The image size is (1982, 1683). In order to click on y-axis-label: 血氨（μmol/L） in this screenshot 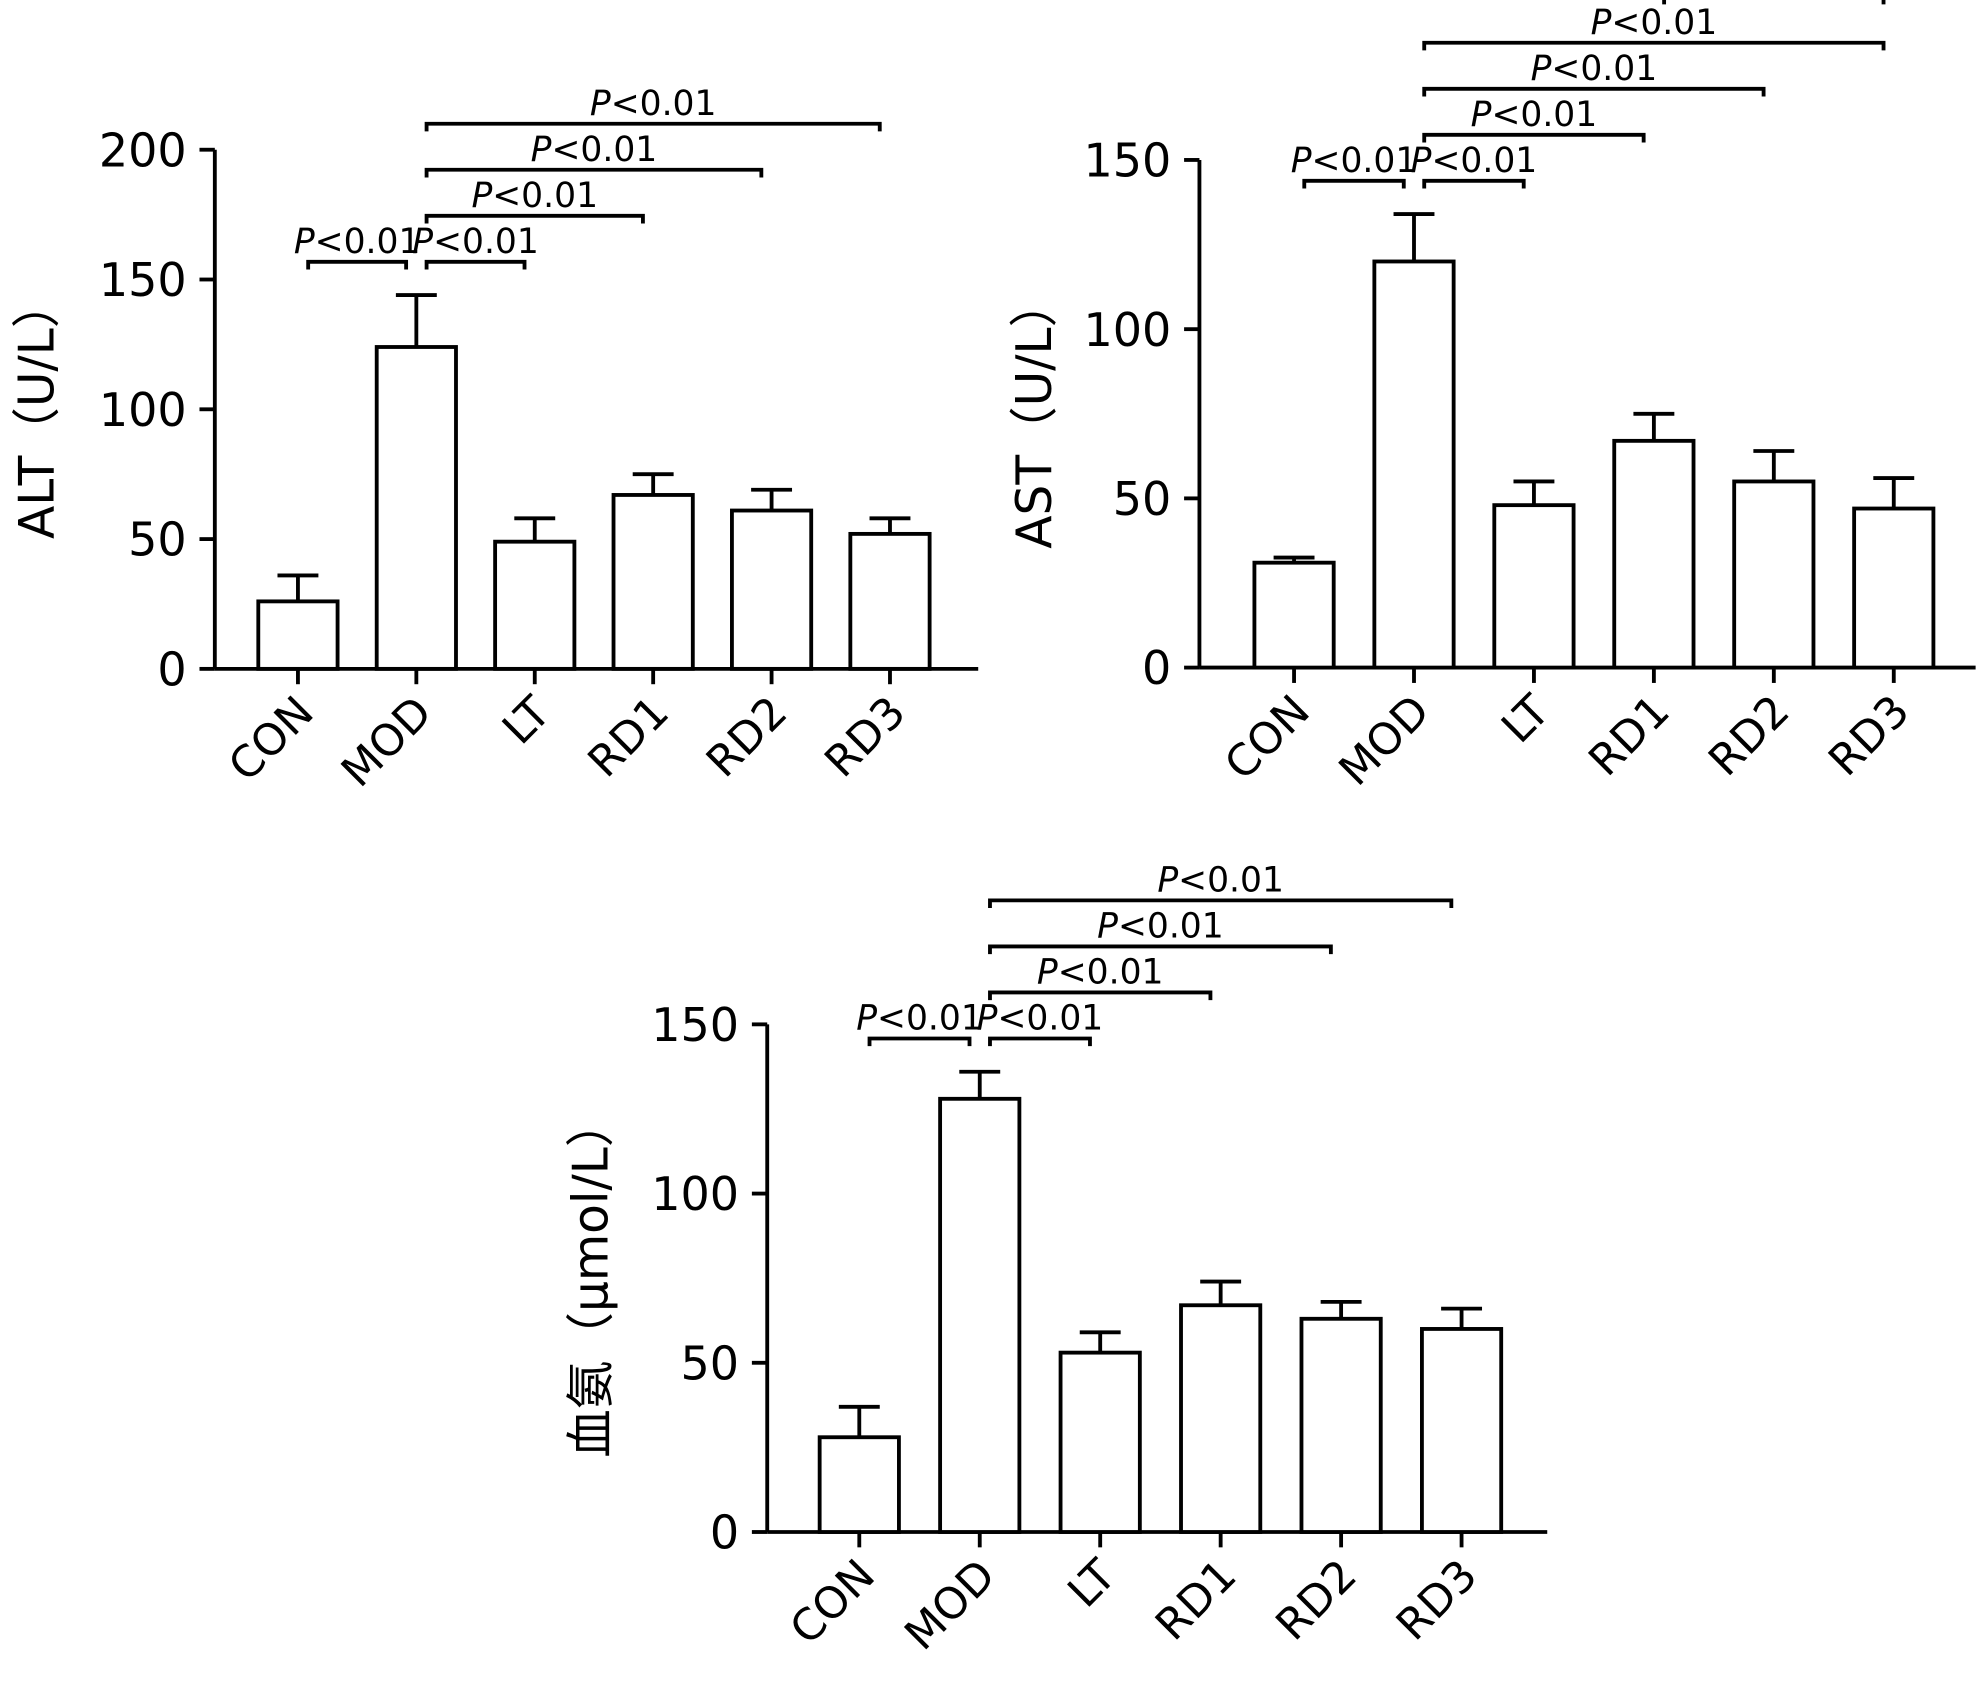, I will do `click(591, 1278)`.